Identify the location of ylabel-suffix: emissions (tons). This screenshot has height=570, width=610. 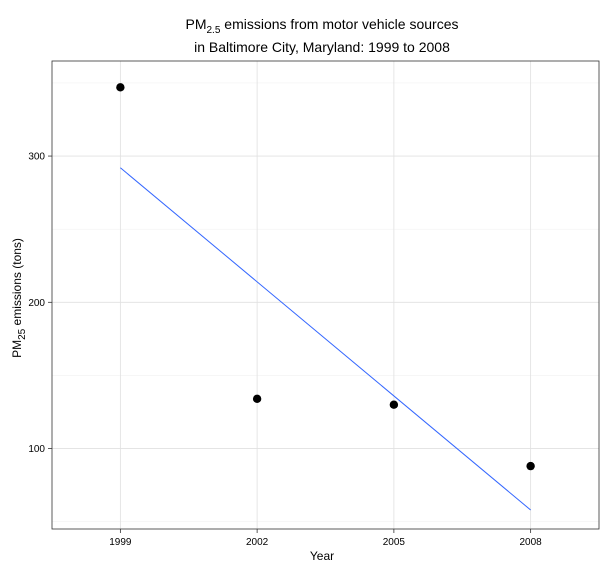
(17, 283).